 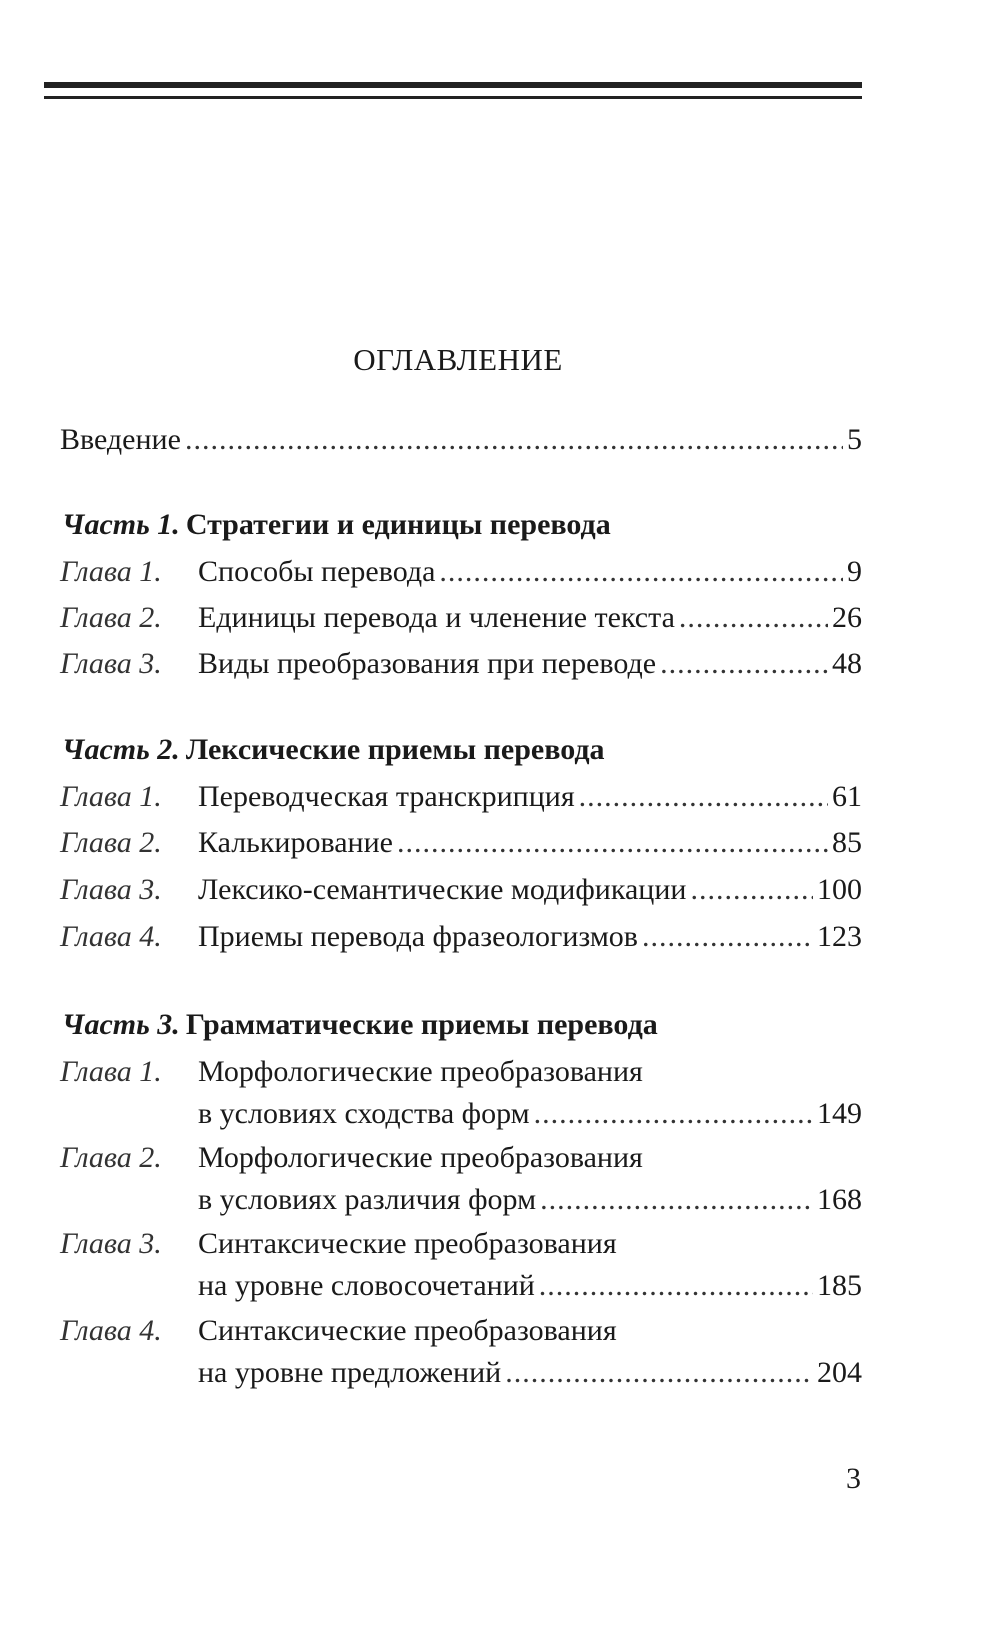 I want to click on entry-title: Введение, so click(x=120, y=439).